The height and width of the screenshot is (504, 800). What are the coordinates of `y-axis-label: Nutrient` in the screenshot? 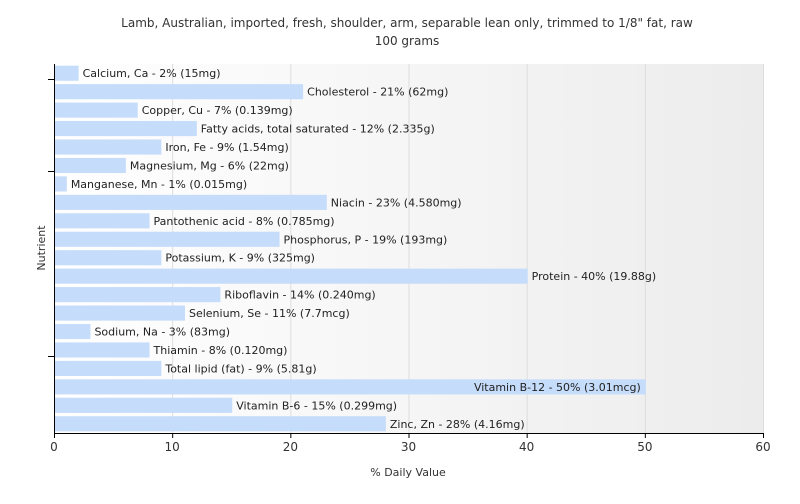 It's located at (41, 248).